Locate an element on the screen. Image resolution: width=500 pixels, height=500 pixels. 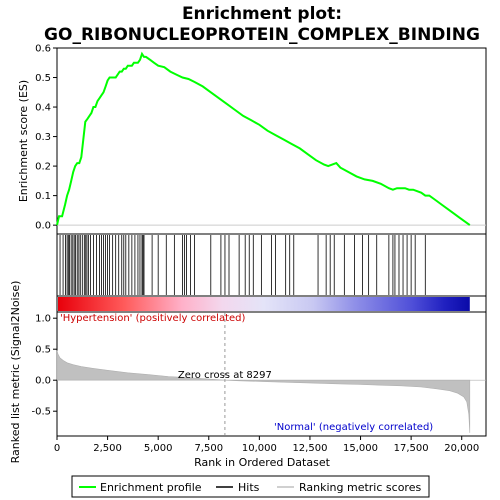
negative-correlation-label: 'Normal' (negatively correlated) is located at coordinates (353, 427).